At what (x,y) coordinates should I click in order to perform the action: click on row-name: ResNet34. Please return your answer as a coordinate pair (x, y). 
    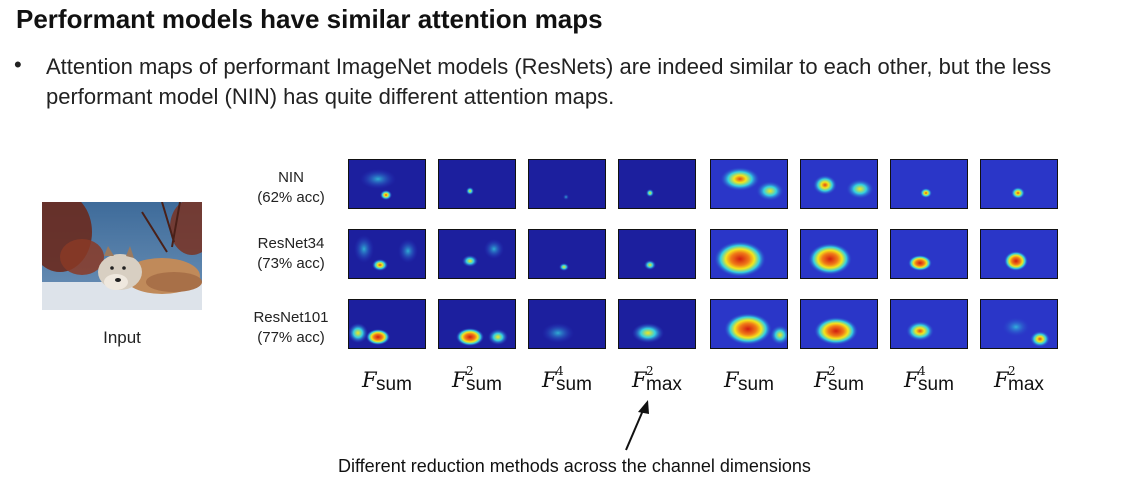
    Looking at the image, I should click on (291, 243).